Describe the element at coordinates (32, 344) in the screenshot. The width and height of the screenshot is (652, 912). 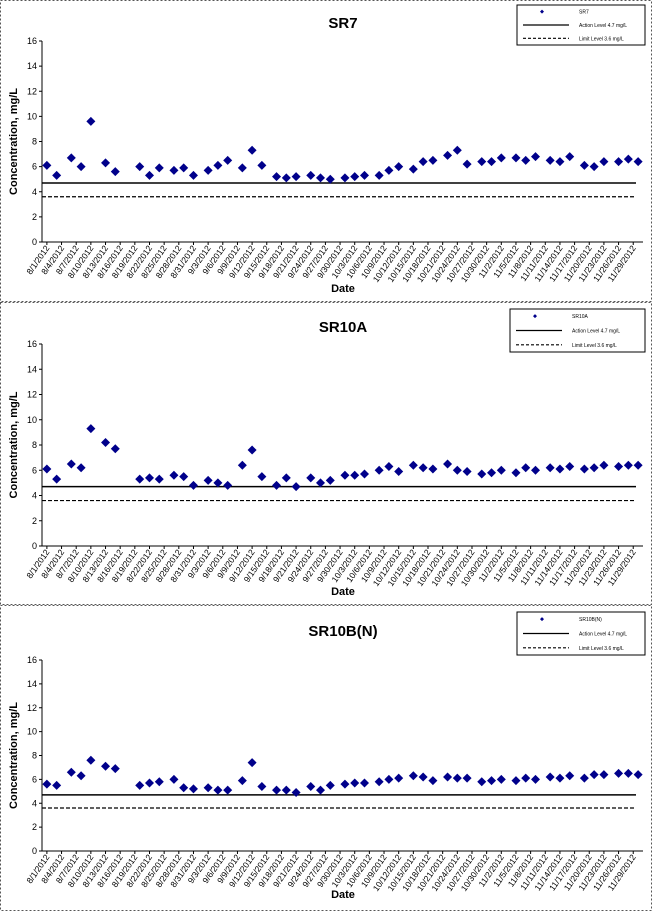
I see `y-tick-label: 16` at that location.